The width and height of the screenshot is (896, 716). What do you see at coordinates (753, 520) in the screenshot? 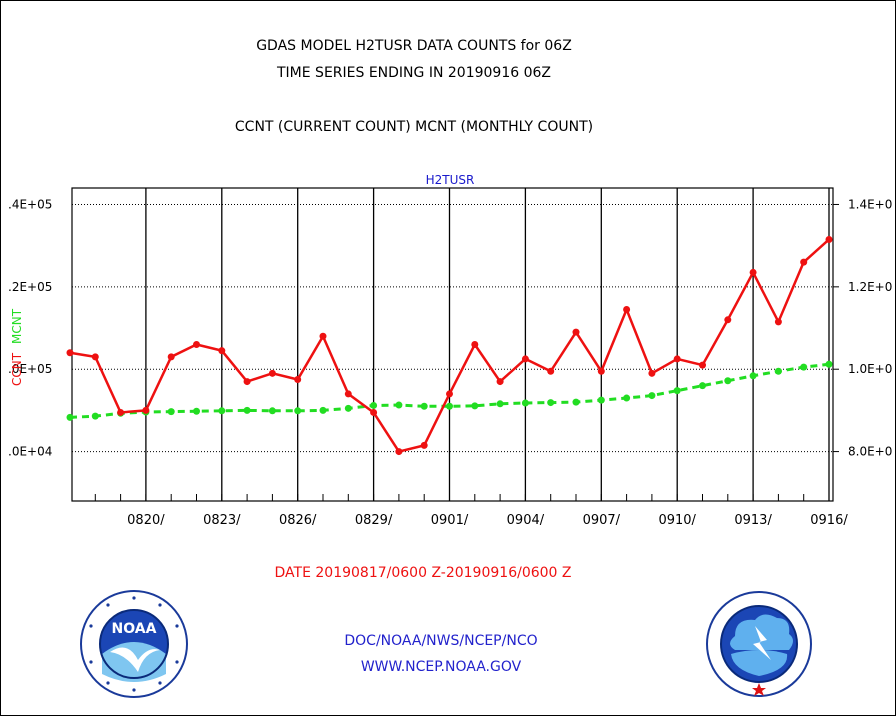
I see `x-tick-label: 0913/` at bounding box center [753, 520].